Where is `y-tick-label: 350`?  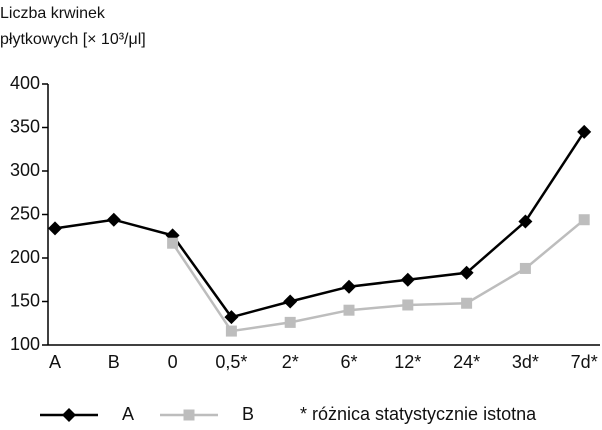
y-tick-label: 350 is located at coordinates (25, 126).